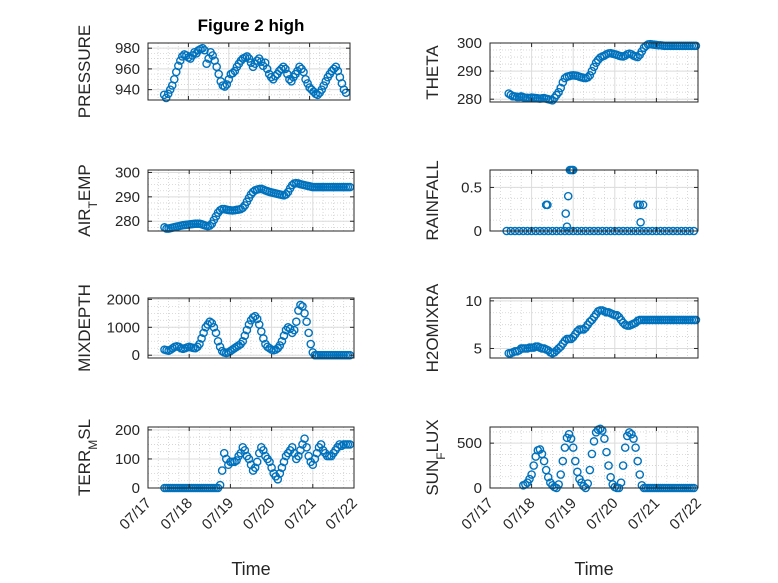  I want to click on y-axis-label: H2OMIXRA, so click(432, 327).